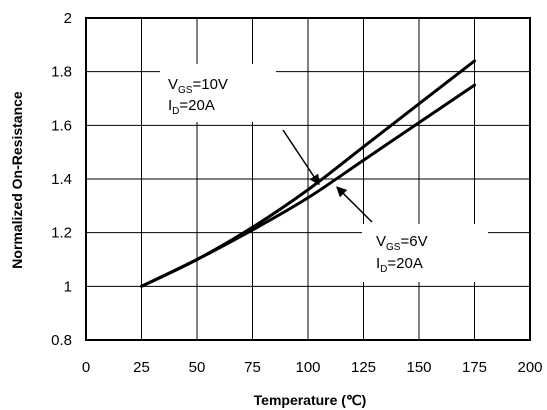 The height and width of the screenshot is (410, 547). Describe the element at coordinates (307, 367) in the screenshot. I see `x-tick-label: 100` at that location.